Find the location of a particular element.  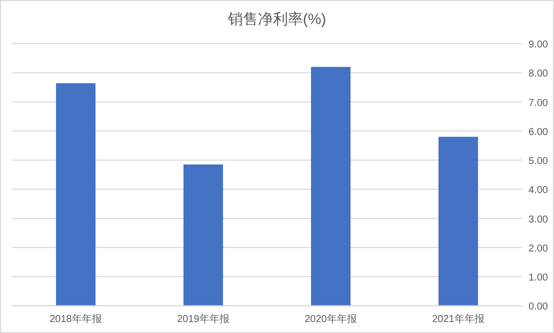

y-tick-label: 7.00 is located at coordinates (538, 103).